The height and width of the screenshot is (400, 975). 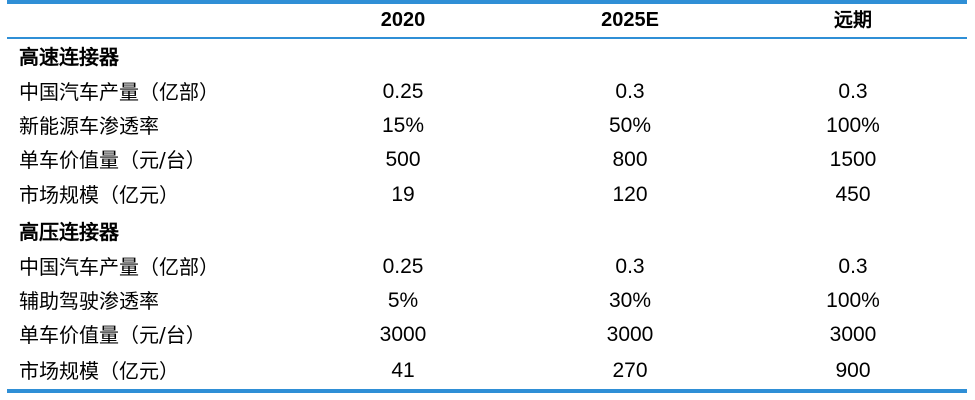 What do you see at coordinates (853, 370) in the screenshot?
I see `cell-long-term: 900` at bounding box center [853, 370].